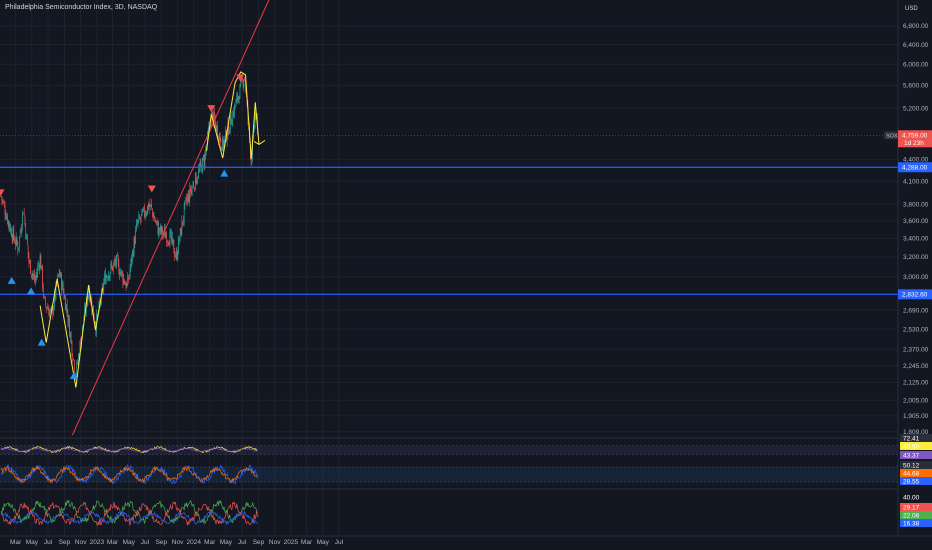 The height and width of the screenshot is (550, 932). Describe the element at coordinates (911, 9) in the screenshot. I see `currency-label: USD` at that location.